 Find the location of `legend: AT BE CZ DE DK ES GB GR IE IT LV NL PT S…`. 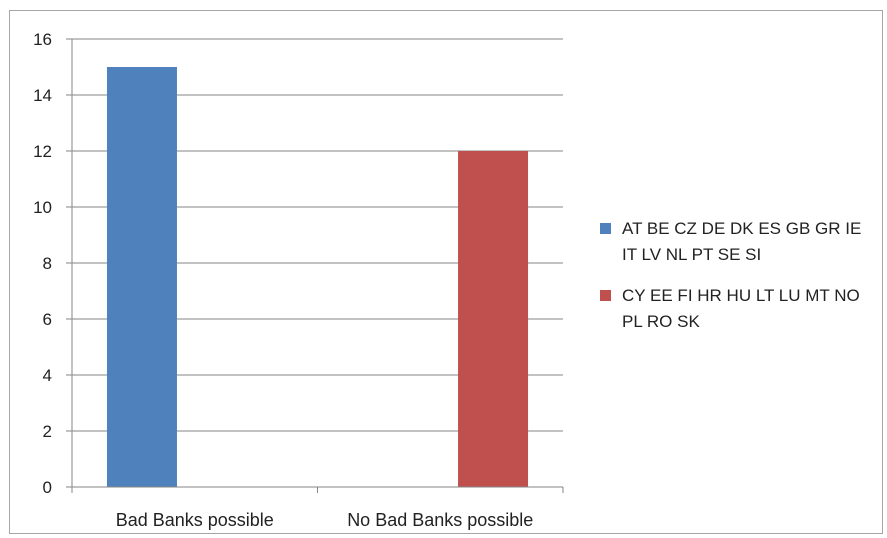

legend: AT BE CZ DE DK ES GB GR IE IT LV NL PT S… is located at coordinates (740, 283).